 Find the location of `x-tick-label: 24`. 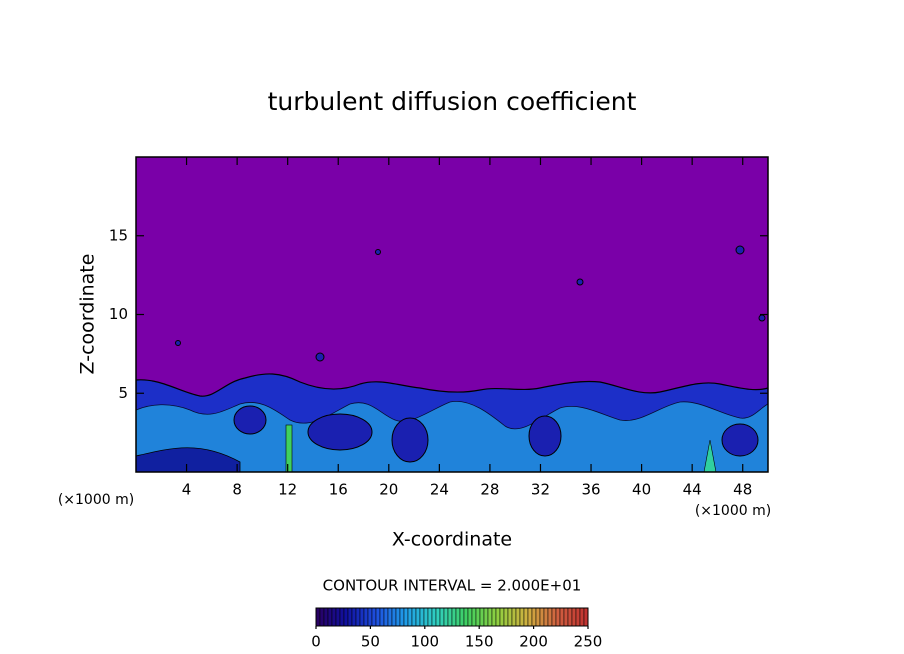

x-tick-label: 24 is located at coordinates (439, 490).